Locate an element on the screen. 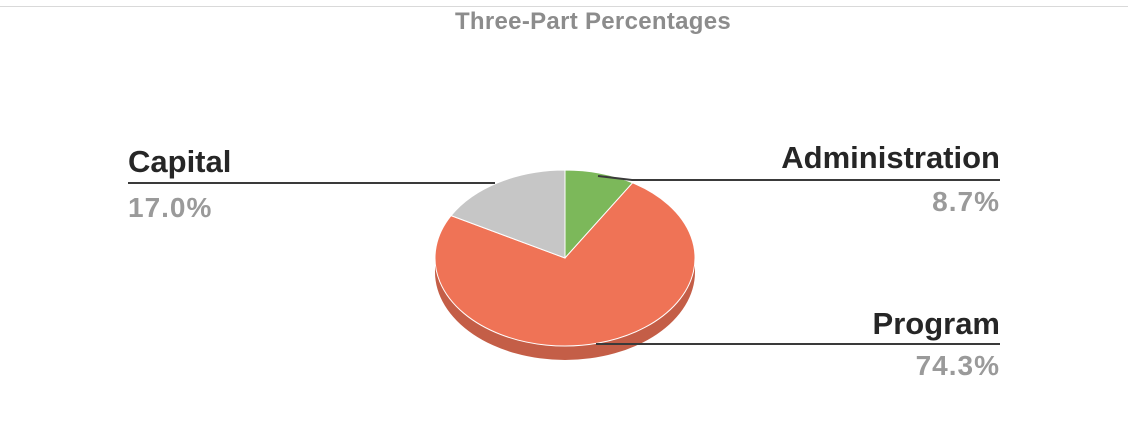  slice-value-program: 74.3% is located at coordinates (957, 365).